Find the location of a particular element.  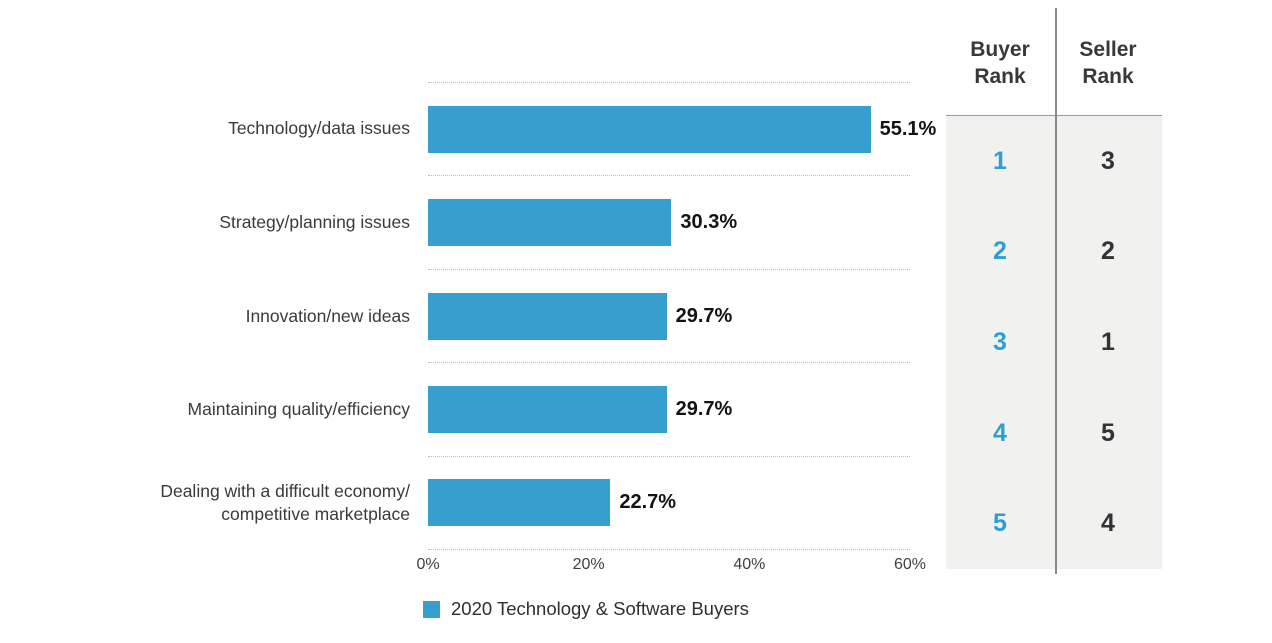

rank-row: 3 1 is located at coordinates (1054, 342).